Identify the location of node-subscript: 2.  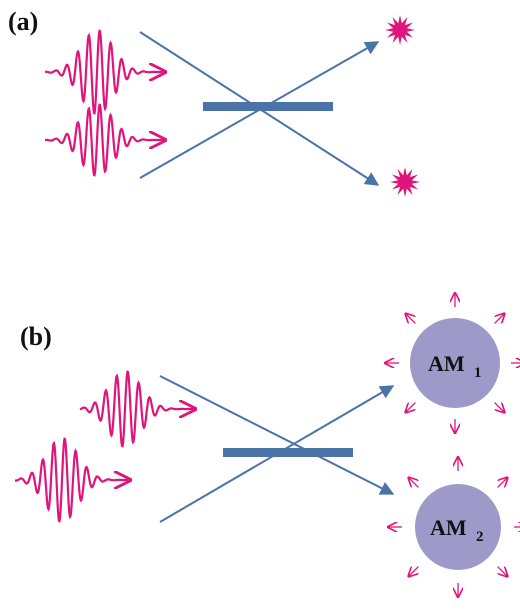
(480, 537).